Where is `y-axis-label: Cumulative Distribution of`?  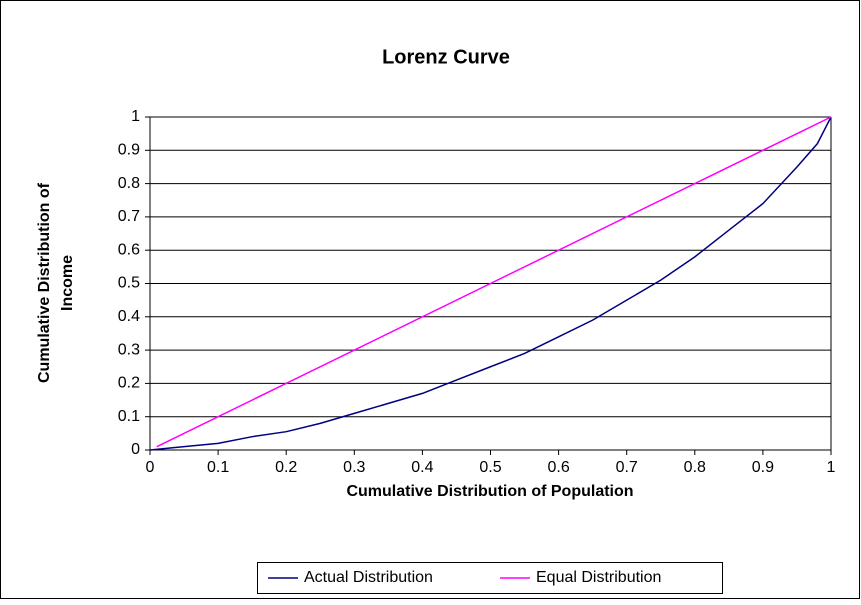
y-axis-label: Cumulative Distribution of is located at coordinates (44, 282).